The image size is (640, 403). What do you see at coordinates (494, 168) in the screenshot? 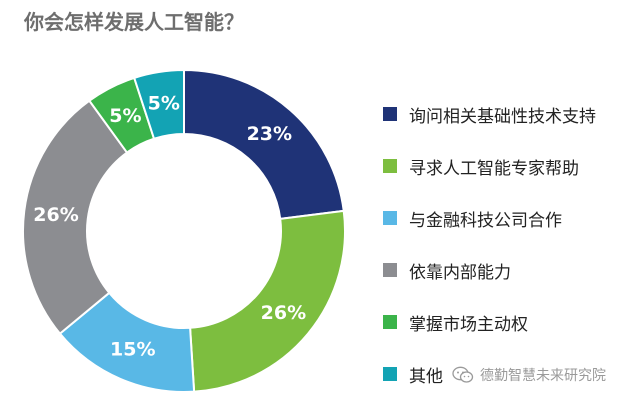
I see `legend-label: 寻求人工智能专家帮助` at bounding box center [494, 168].